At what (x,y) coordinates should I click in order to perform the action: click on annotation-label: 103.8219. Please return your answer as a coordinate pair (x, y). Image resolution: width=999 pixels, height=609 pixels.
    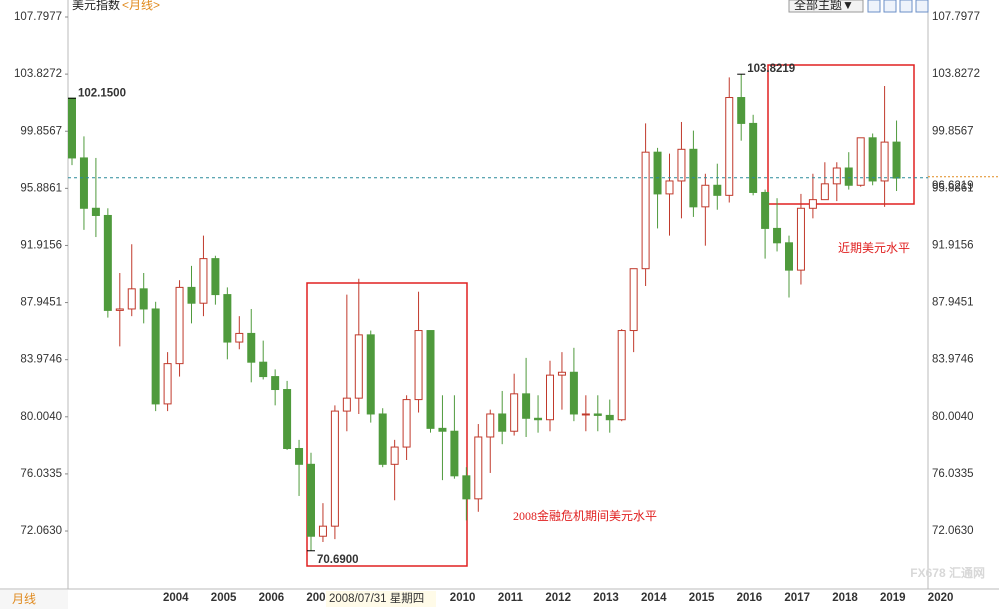
    Looking at the image, I should click on (771, 69).